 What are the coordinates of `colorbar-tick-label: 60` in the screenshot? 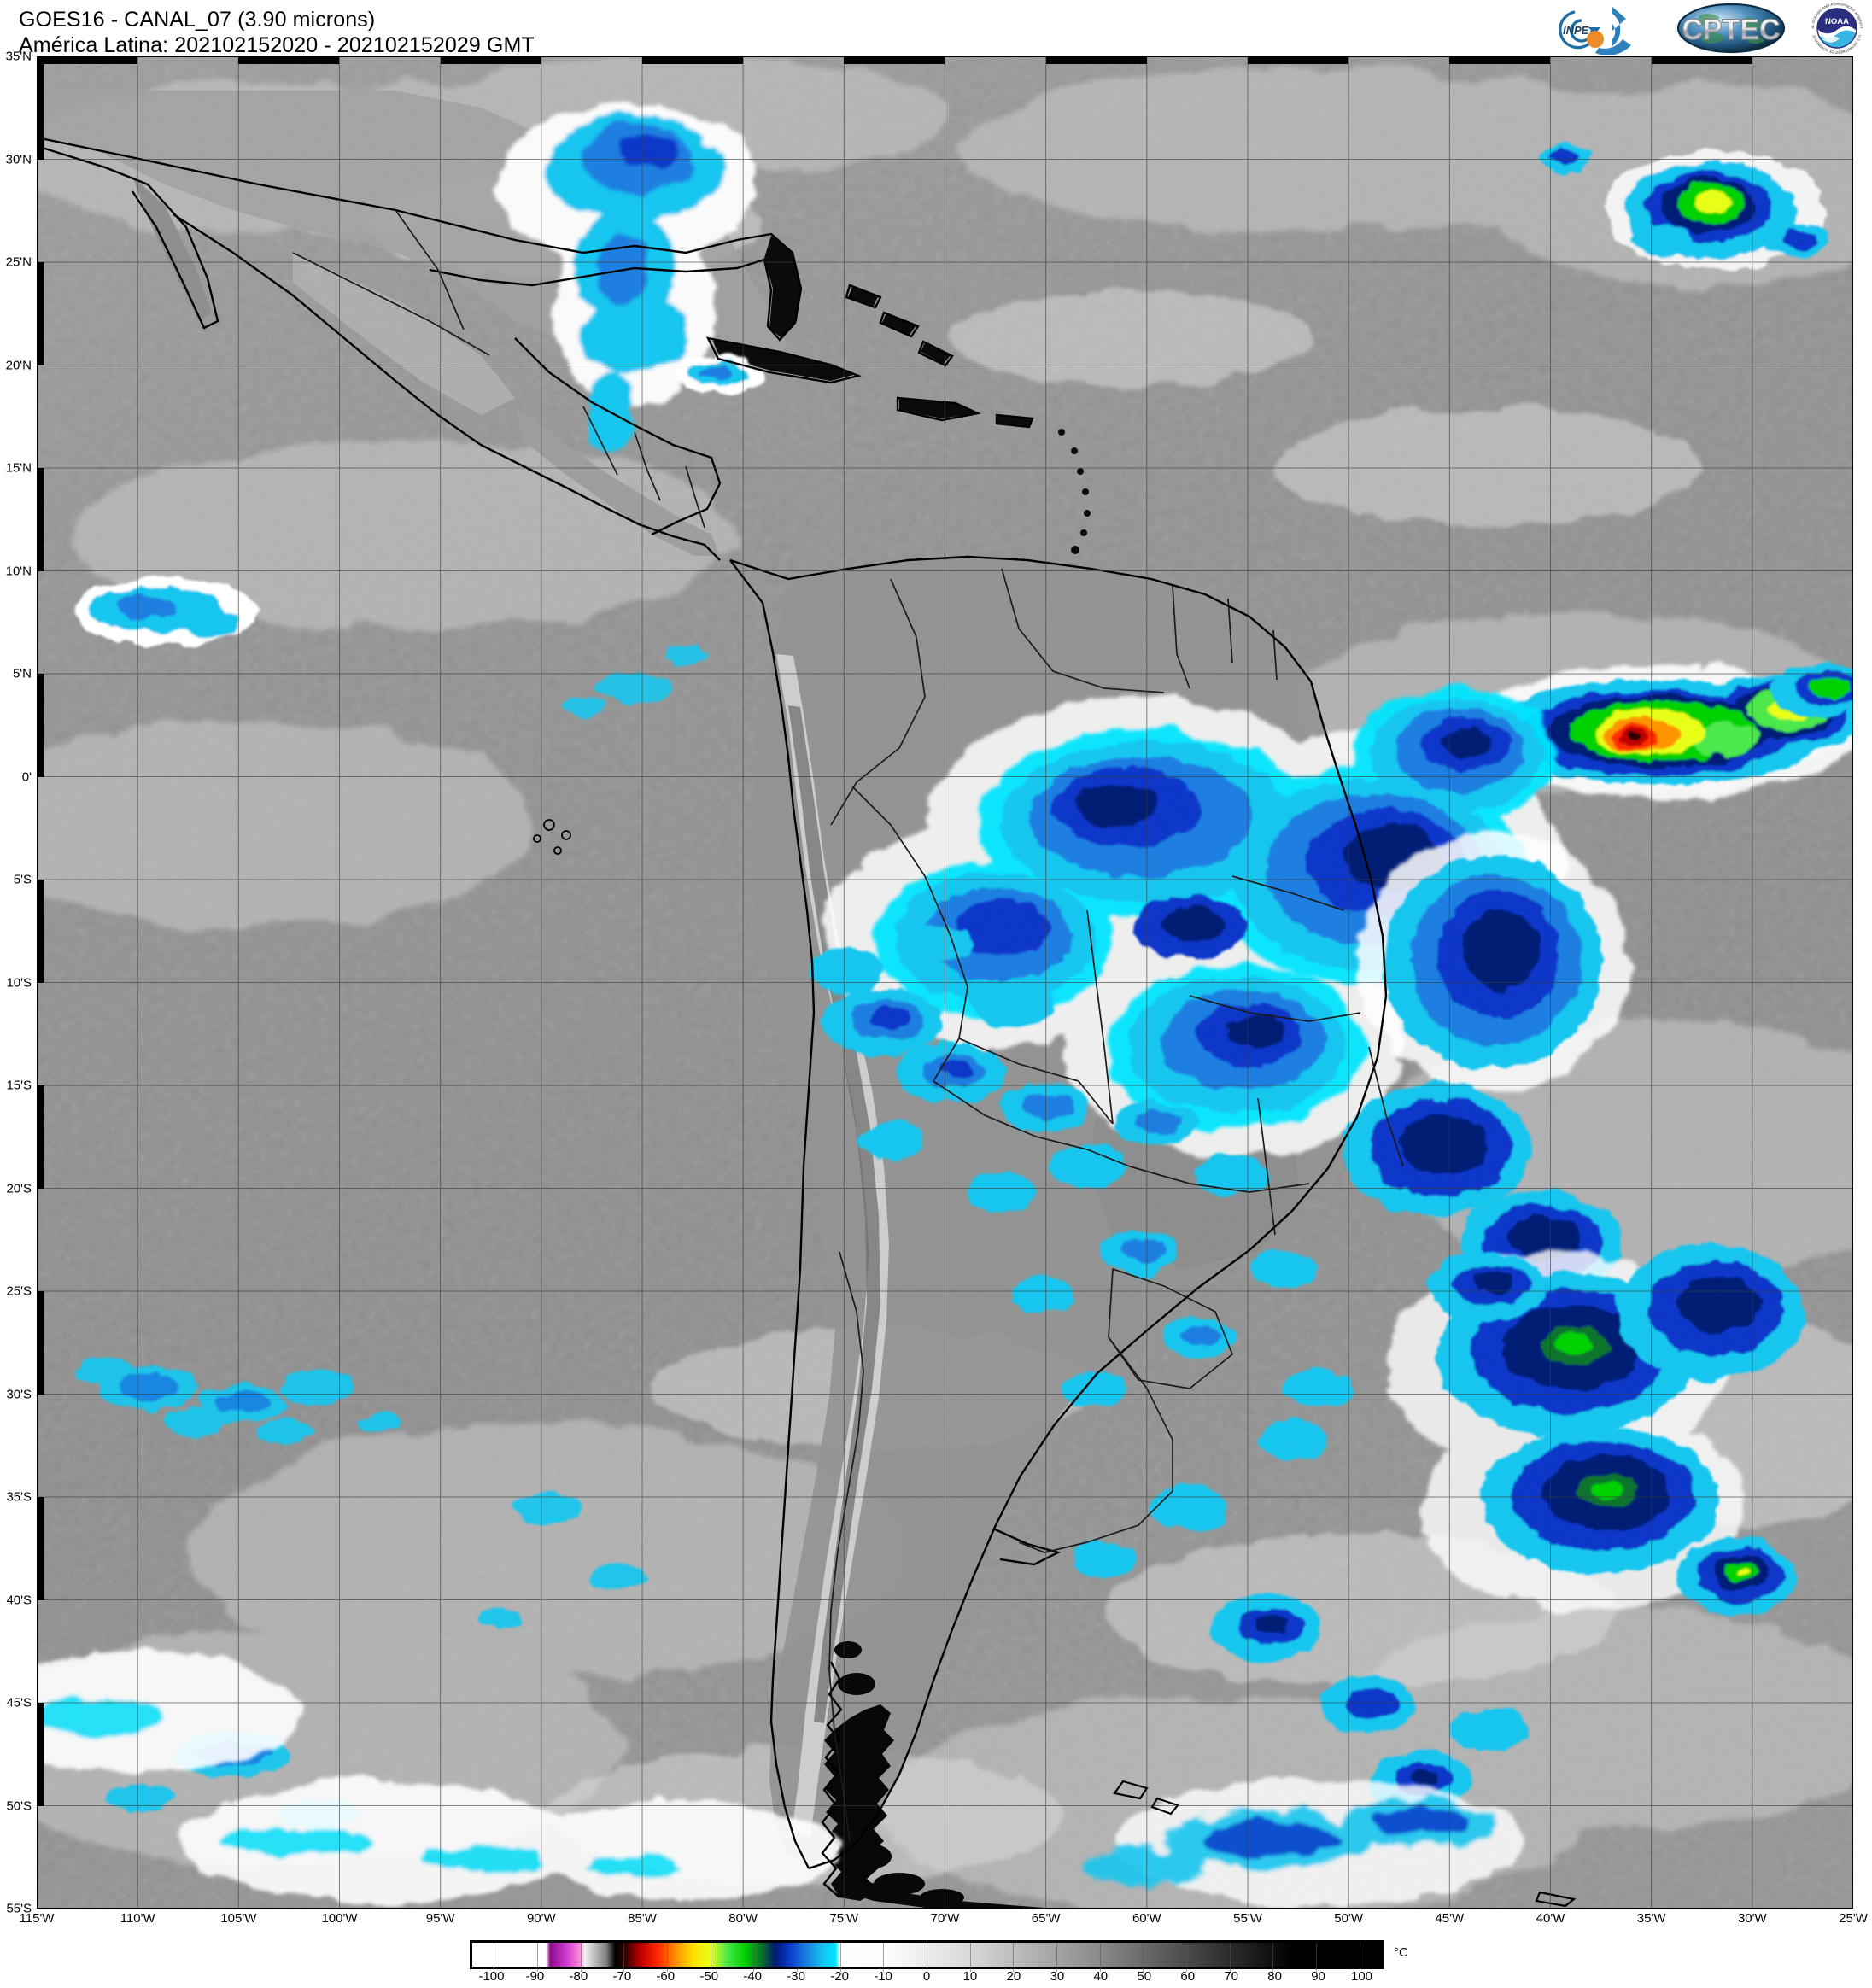 It's located at (1188, 1976).